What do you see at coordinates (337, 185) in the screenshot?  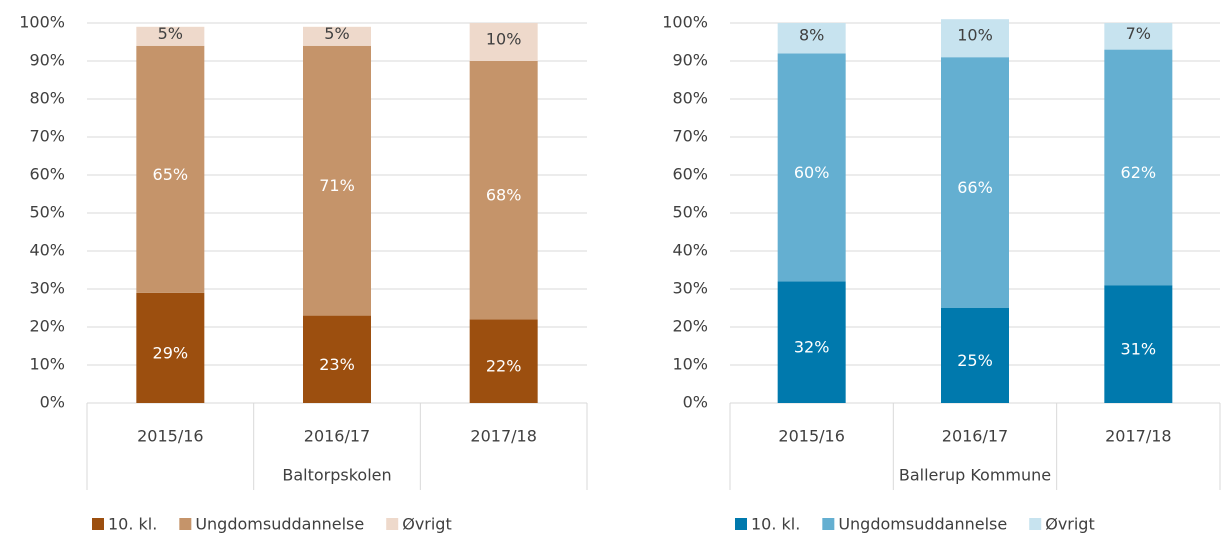 I see `data-label: 71%` at bounding box center [337, 185].